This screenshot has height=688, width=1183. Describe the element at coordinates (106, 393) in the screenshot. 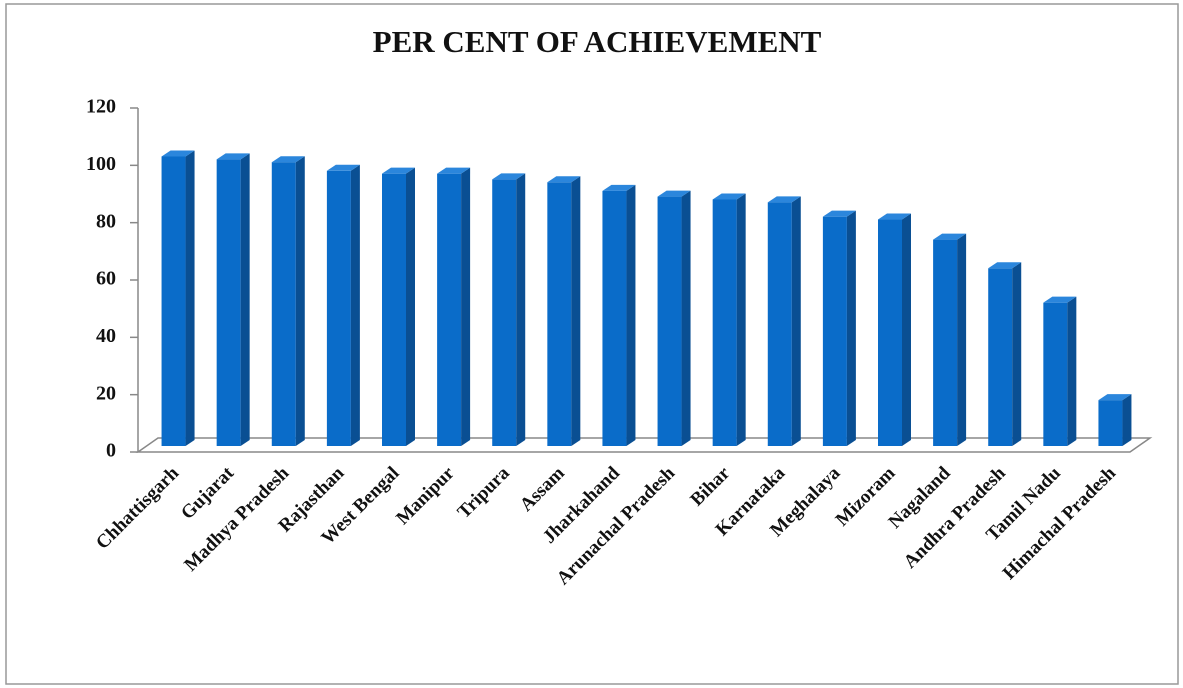

I see `y-tick-label: 20` at that location.